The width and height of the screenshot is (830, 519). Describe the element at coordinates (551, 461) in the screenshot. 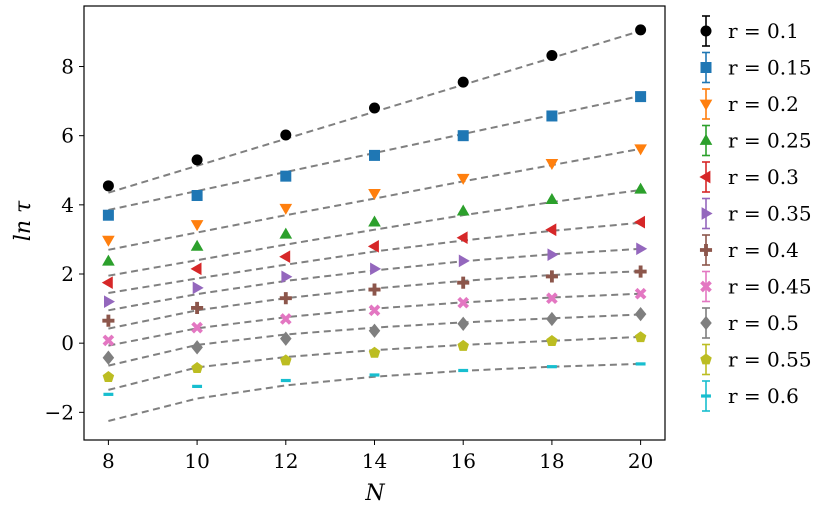

I see `x-tick-label: 18` at that location.